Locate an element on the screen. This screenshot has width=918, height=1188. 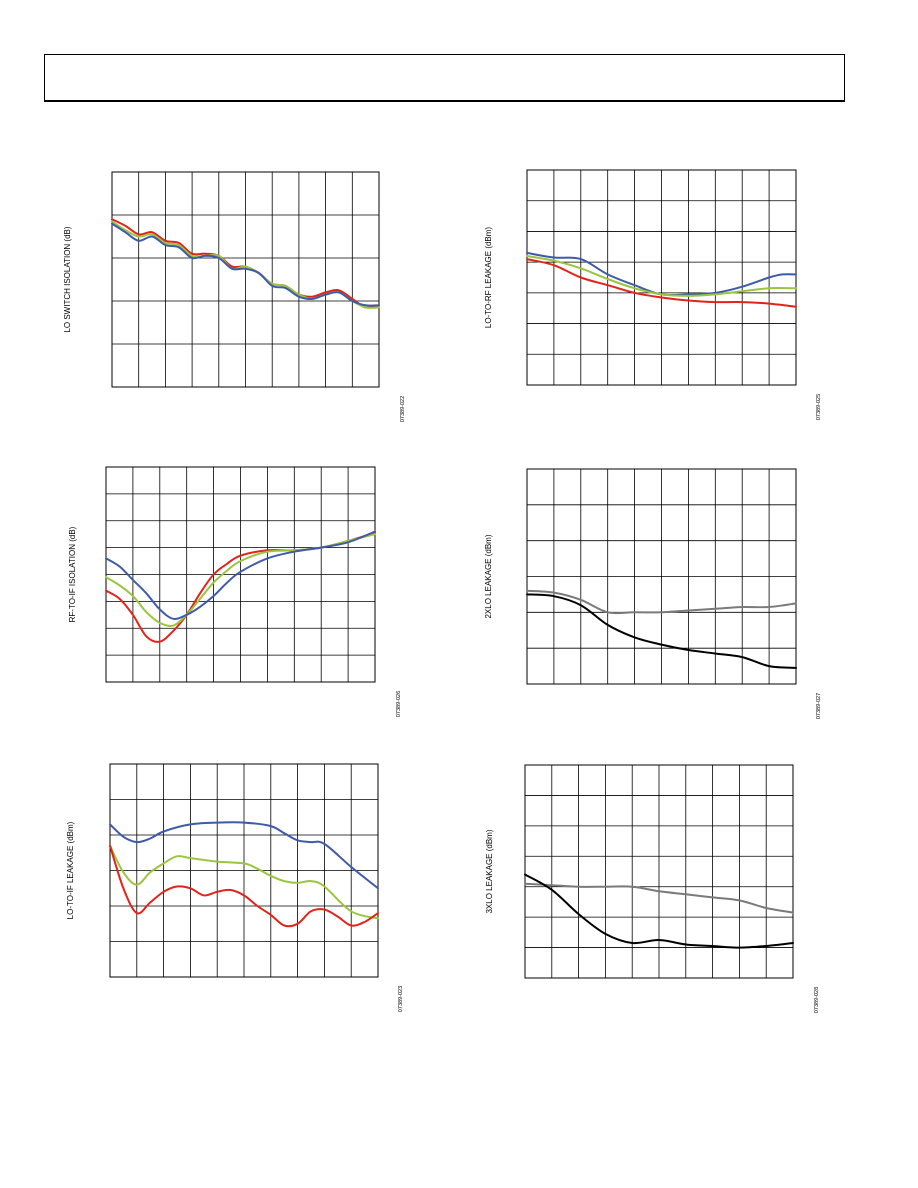
y-axis-label: LO-TO-IF LEAKAGE (dBm) is located at coordinates (70, 870).